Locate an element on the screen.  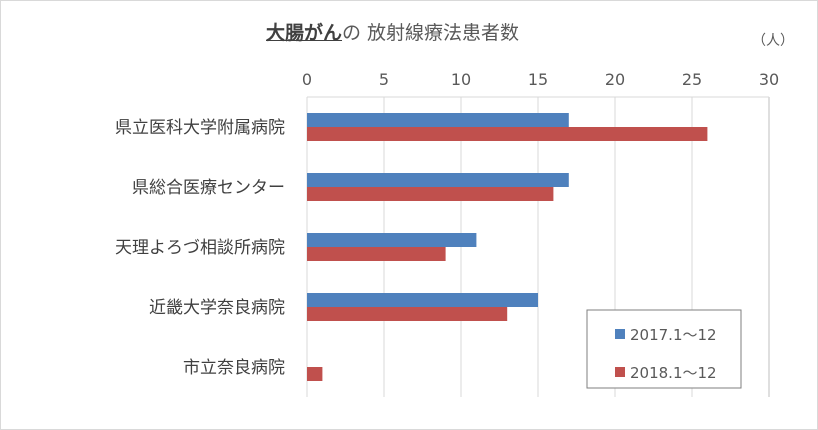
category-label: 市立奈良病院 is located at coordinates (234, 368).